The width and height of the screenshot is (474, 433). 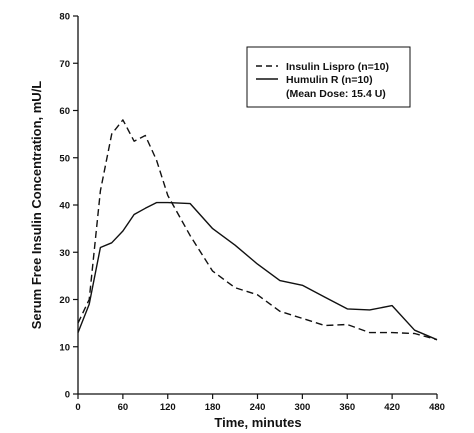 What do you see at coordinates (213, 407) in the screenshot?
I see `x-tick-label: 180` at bounding box center [213, 407].